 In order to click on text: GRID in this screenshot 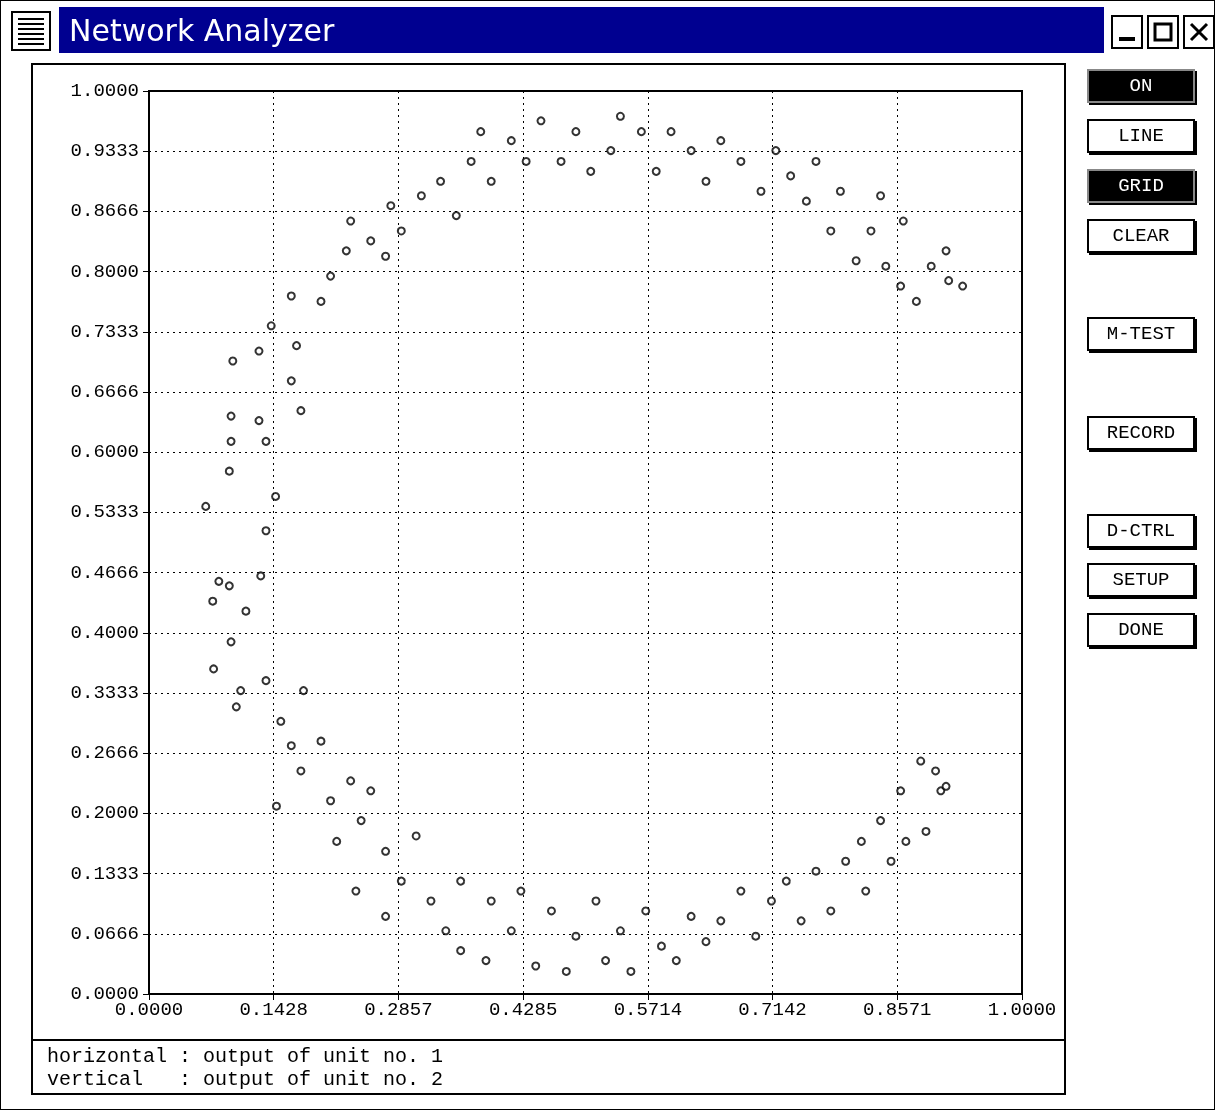, I will do `click(1141, 186)`.